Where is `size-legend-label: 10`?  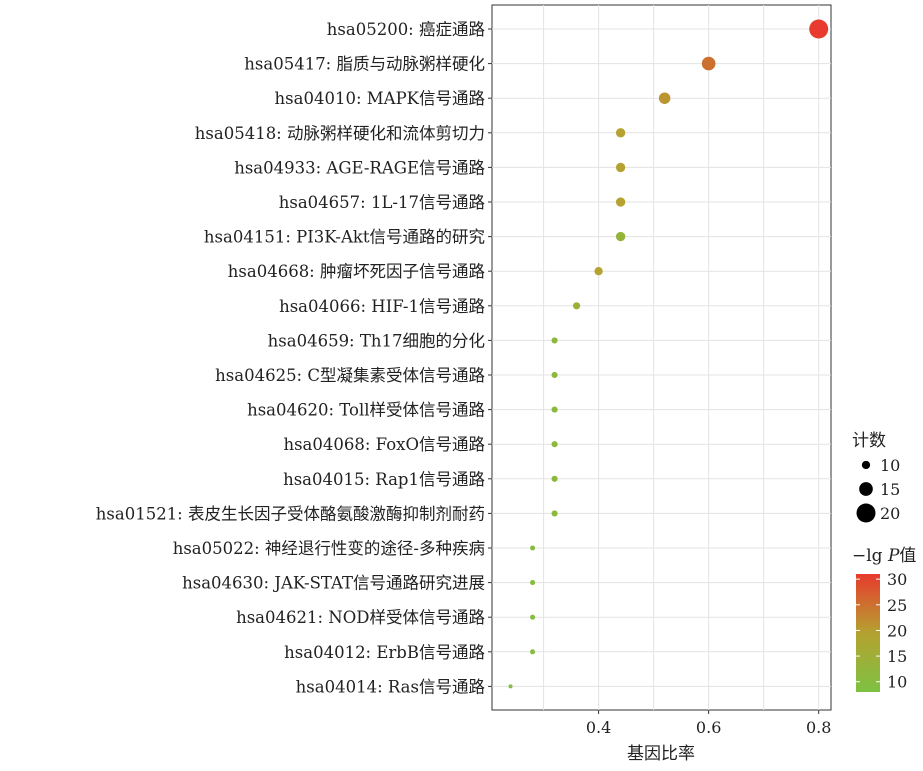
size-legend-label: 10 is located at coordinates (890, 465).